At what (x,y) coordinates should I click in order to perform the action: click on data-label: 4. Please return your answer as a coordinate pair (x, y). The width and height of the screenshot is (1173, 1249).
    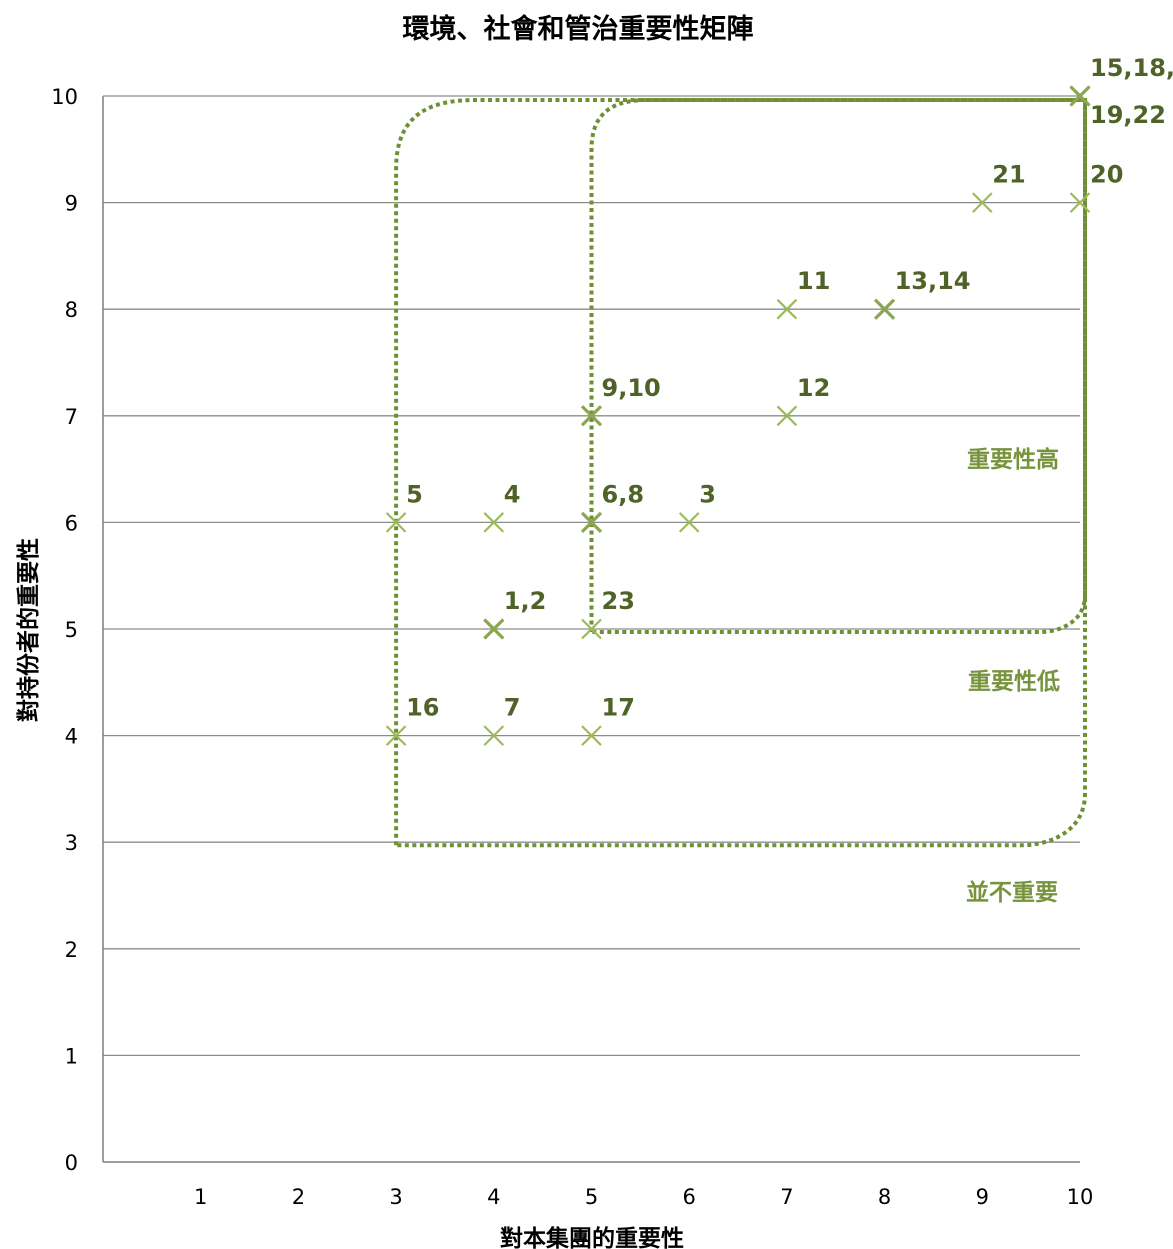
    Looking at the image, I should click on (512, 494).